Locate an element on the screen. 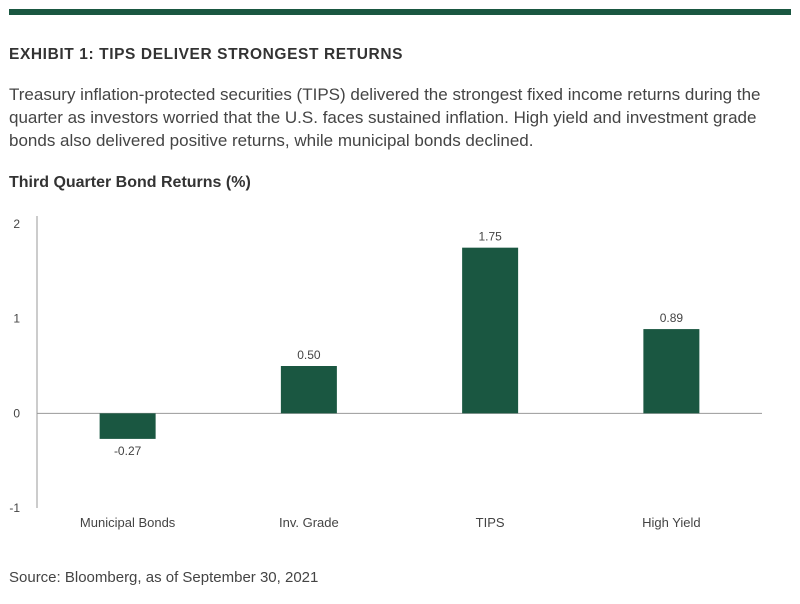 The height and width of the screenshot is (604, 800). data-label: -0.27 is located at coordinates (128, 451).